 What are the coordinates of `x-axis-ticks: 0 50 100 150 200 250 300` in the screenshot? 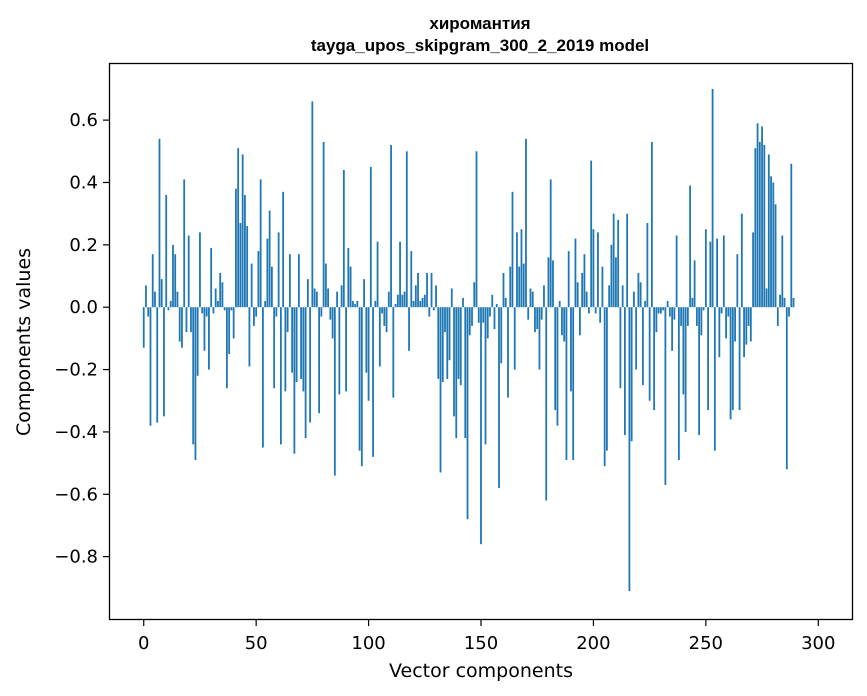 It's located at (486, 636).